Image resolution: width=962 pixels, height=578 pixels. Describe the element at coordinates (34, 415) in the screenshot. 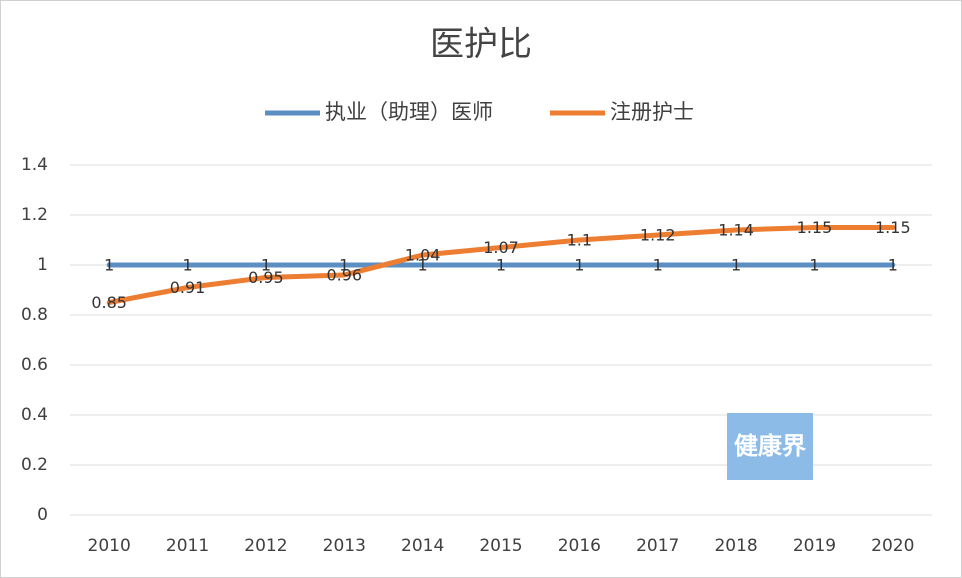

I see `y-tick-label: 0.4` at that location.